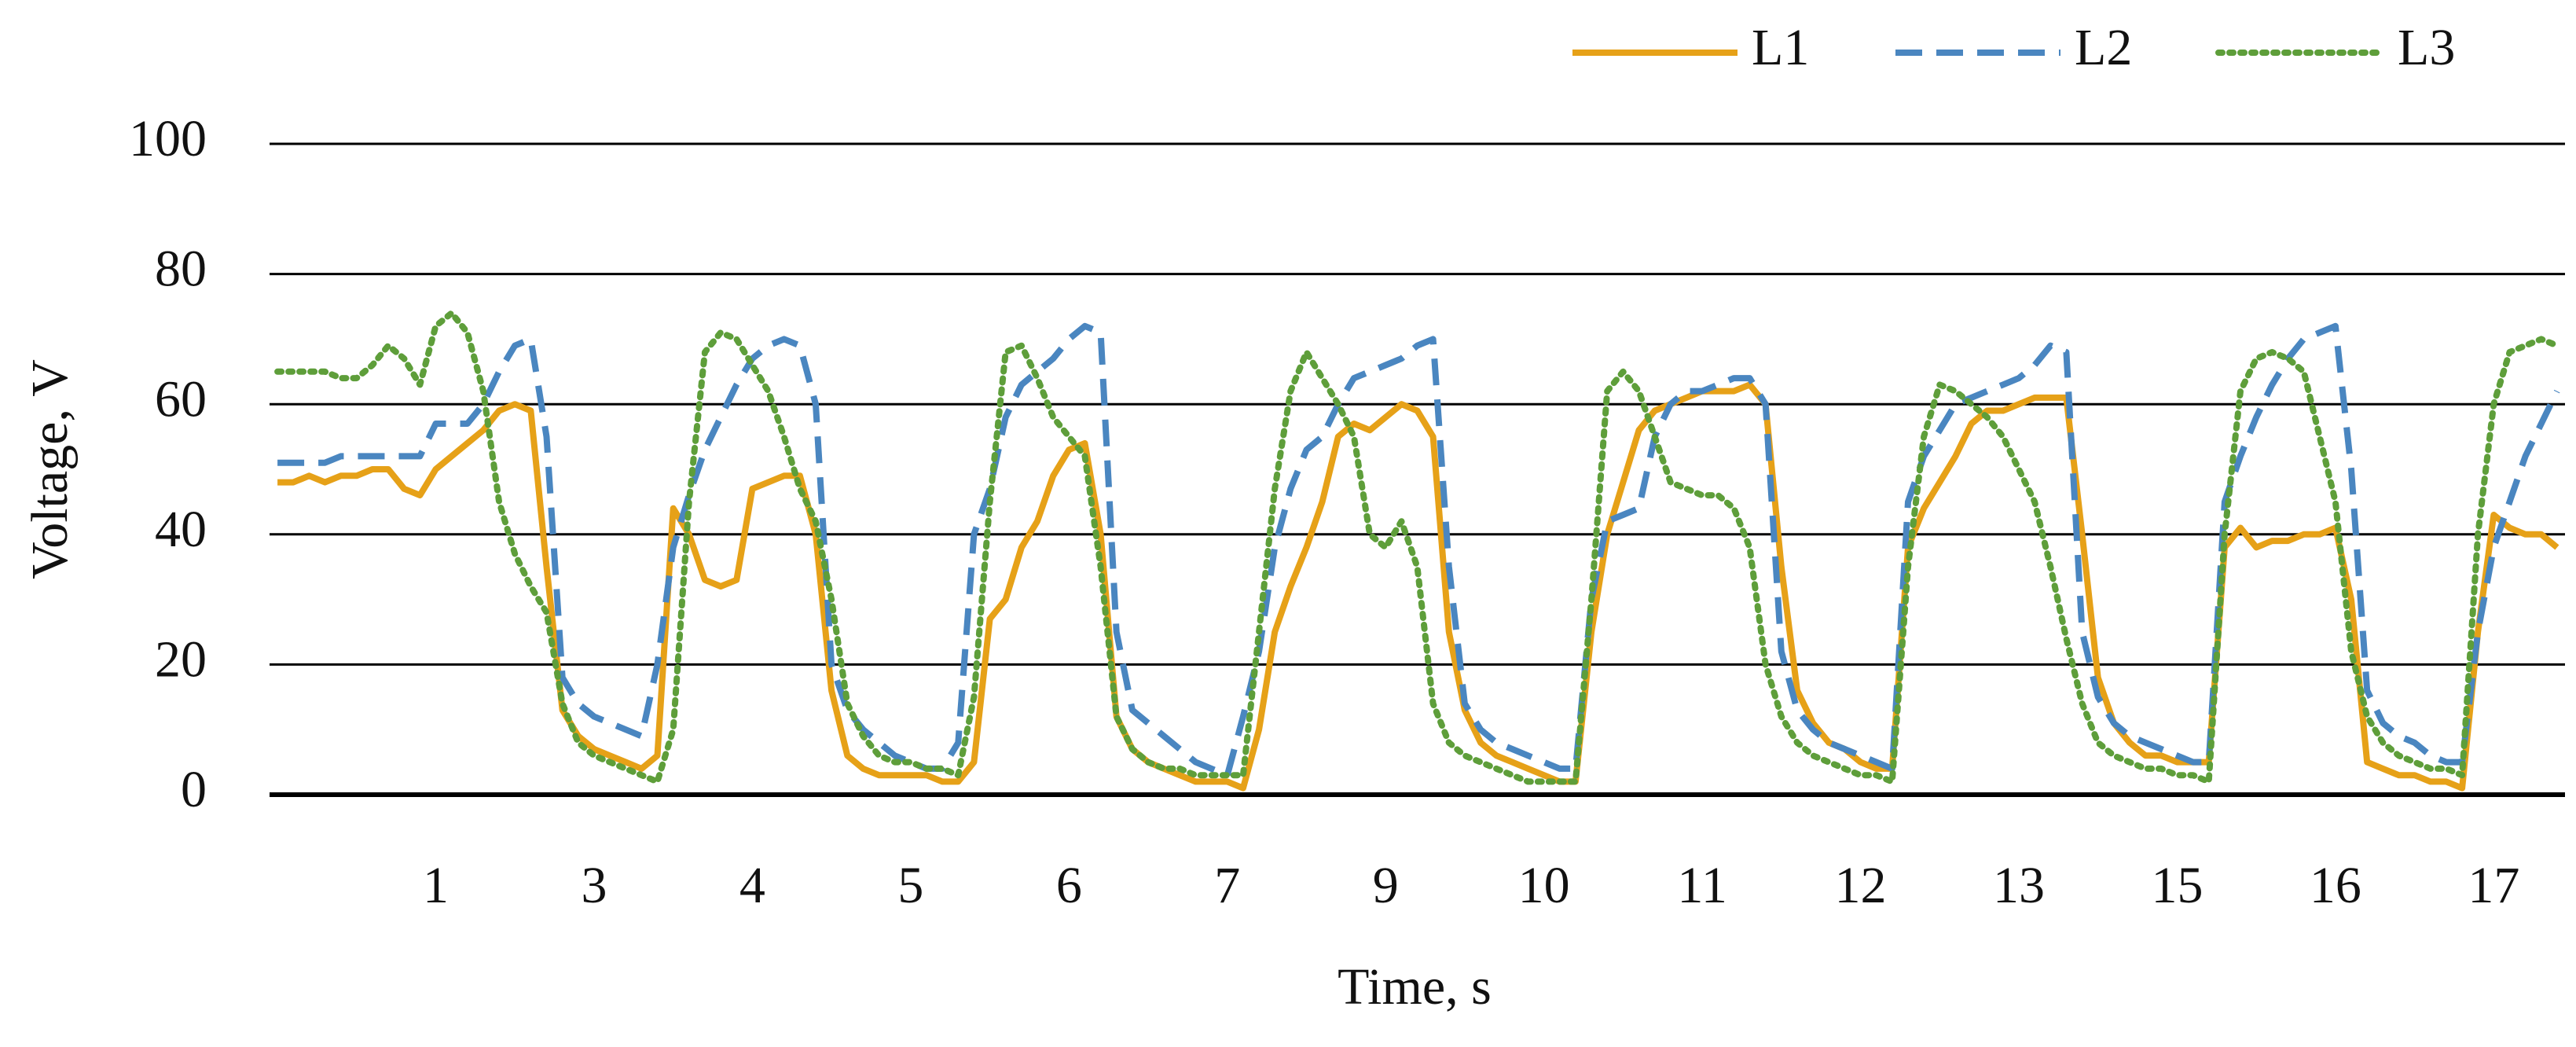  Describe the element at coordinates (2103, 47) in the screenshot. I see `legend-label: L2` at that location.